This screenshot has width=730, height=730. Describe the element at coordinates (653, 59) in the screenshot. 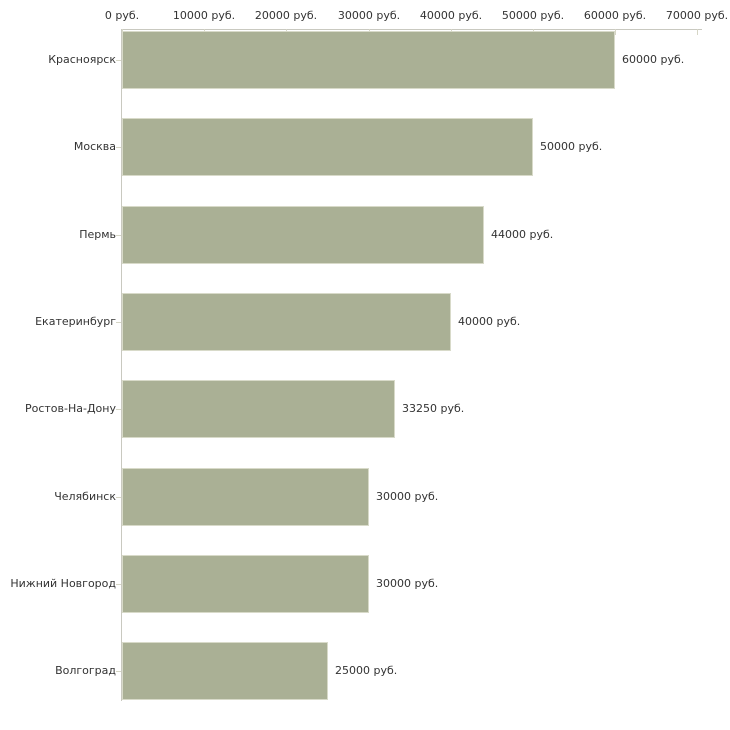

I see `value-label: 60000 руб.` at that location.